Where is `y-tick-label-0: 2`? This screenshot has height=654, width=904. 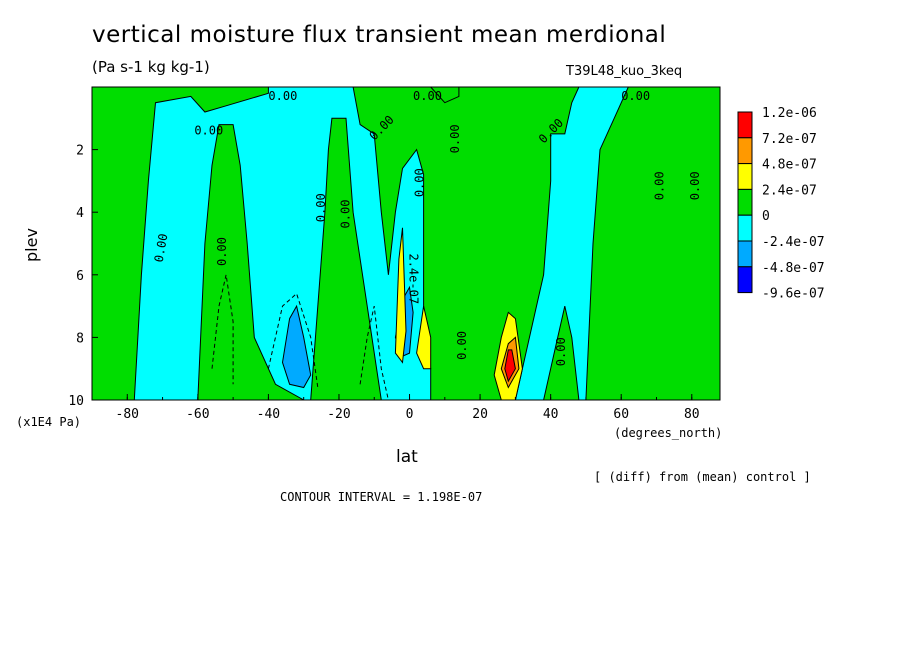
y-tick-label-0: 2 is located at coordinates (80, 151).